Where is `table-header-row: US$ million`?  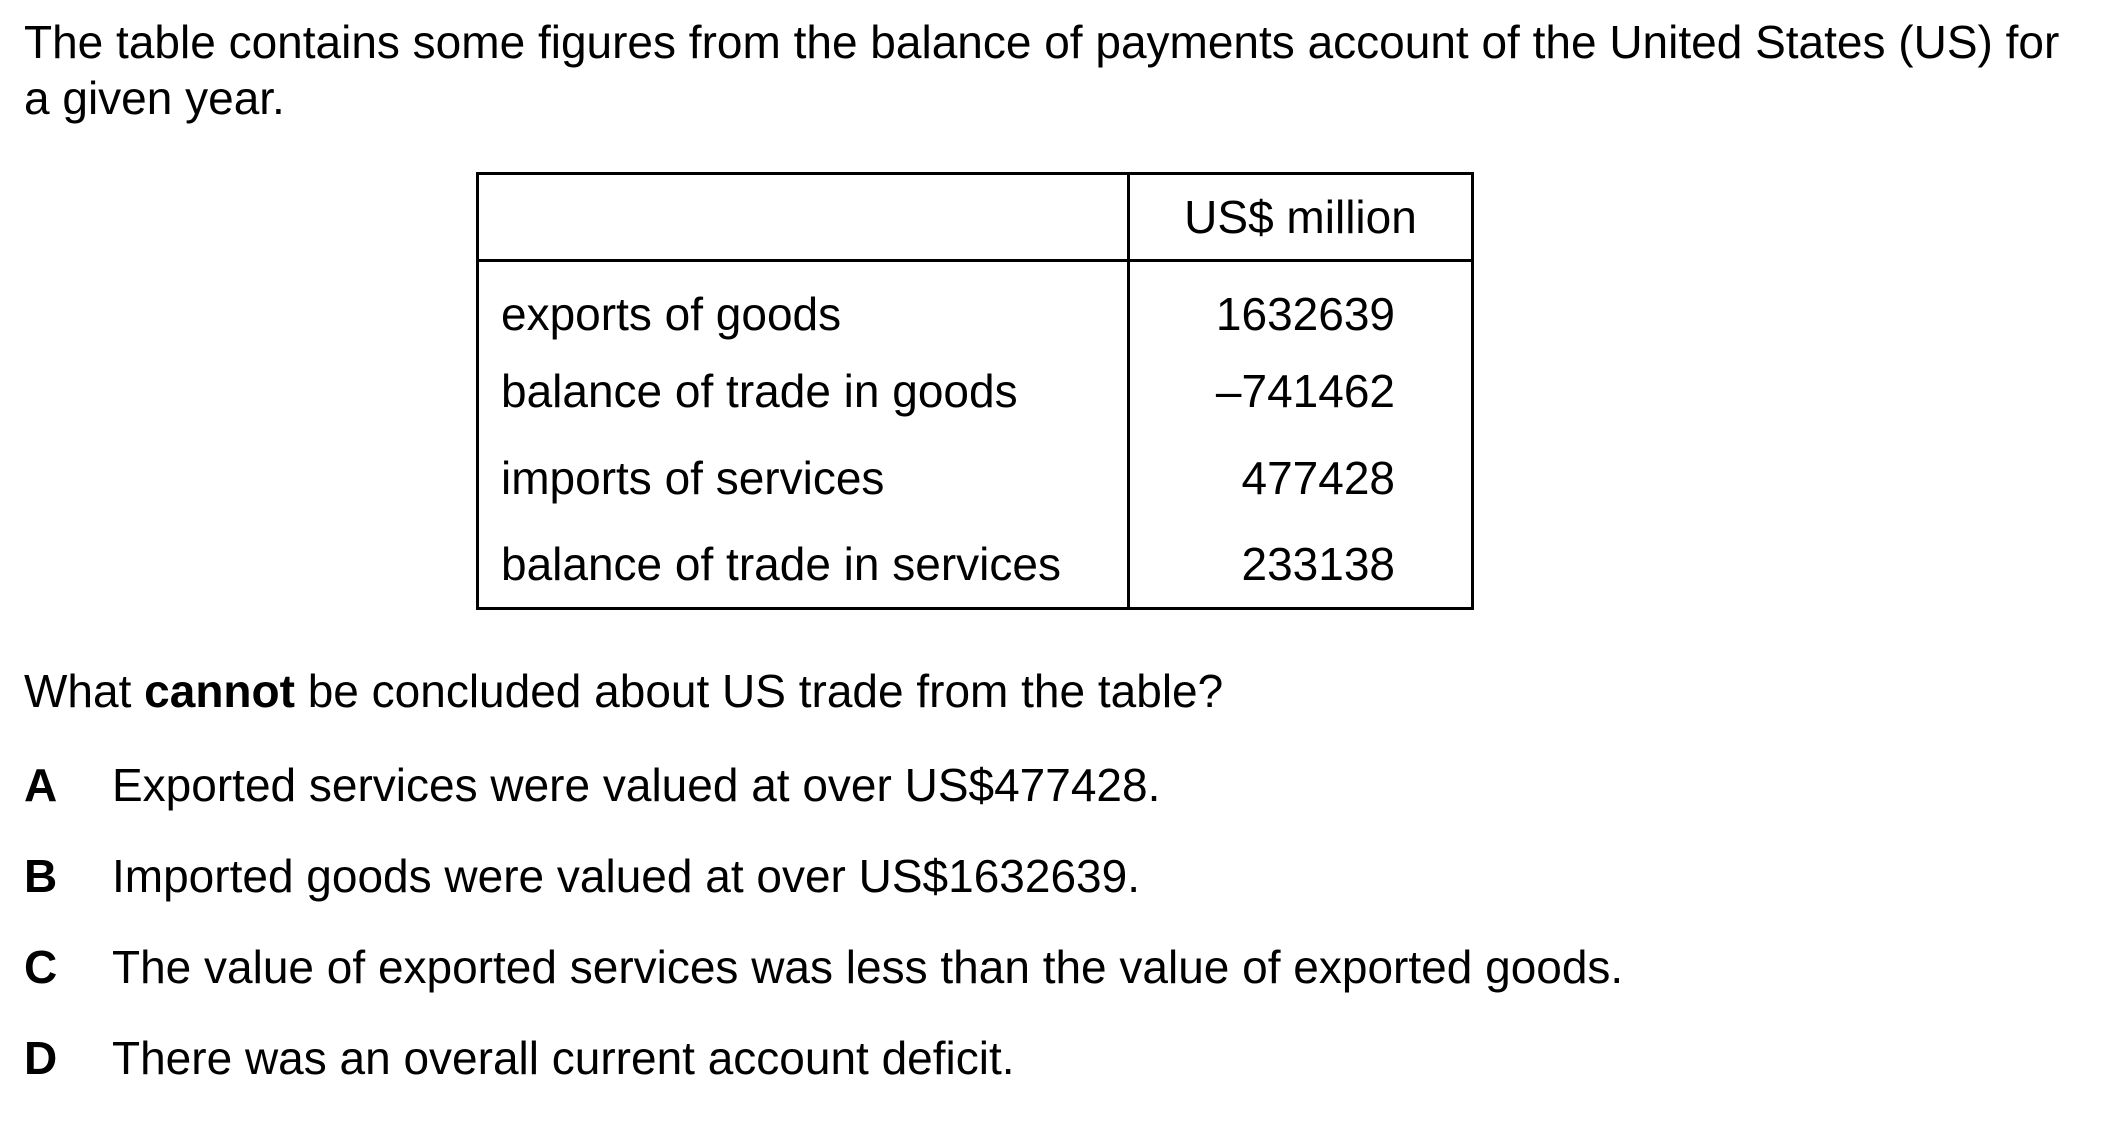 table-header-row: US$ million is located at coordinates (975, 217).